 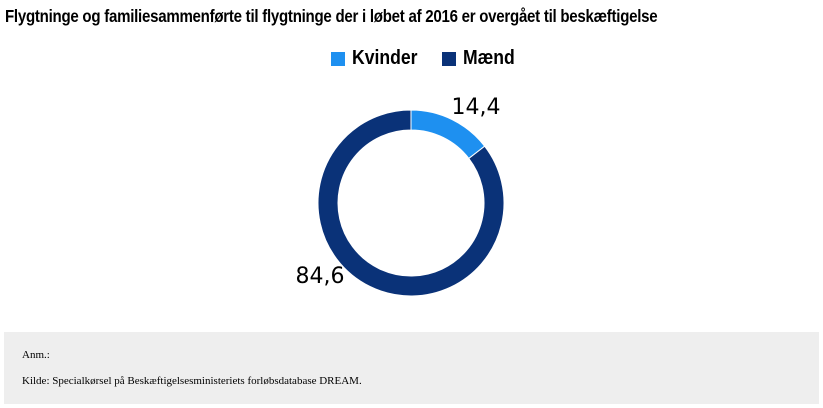 I want to click on footer-note: Anm.:, so click(x=36, y=355).